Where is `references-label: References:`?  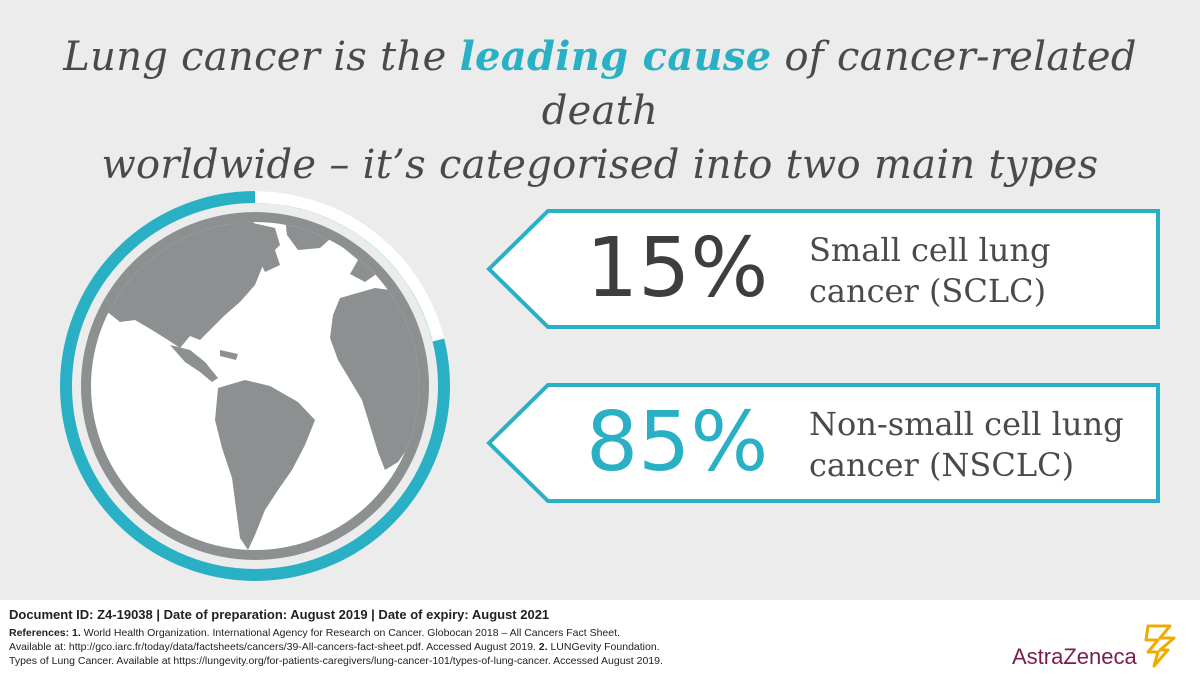
references-label: References: is located at coordinates (39, 633).